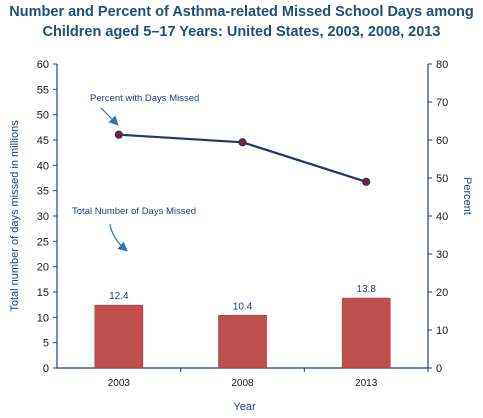  I want to click on annotation-percent: Percent with Days Missed, so click(144, 98).